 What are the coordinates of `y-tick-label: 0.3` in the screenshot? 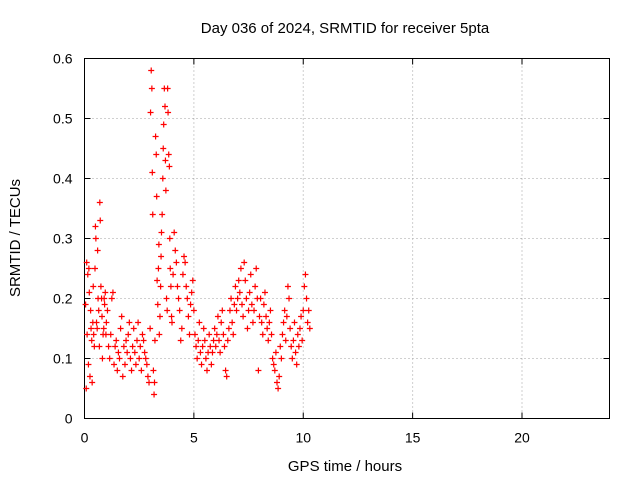 It's located at (63, 239).